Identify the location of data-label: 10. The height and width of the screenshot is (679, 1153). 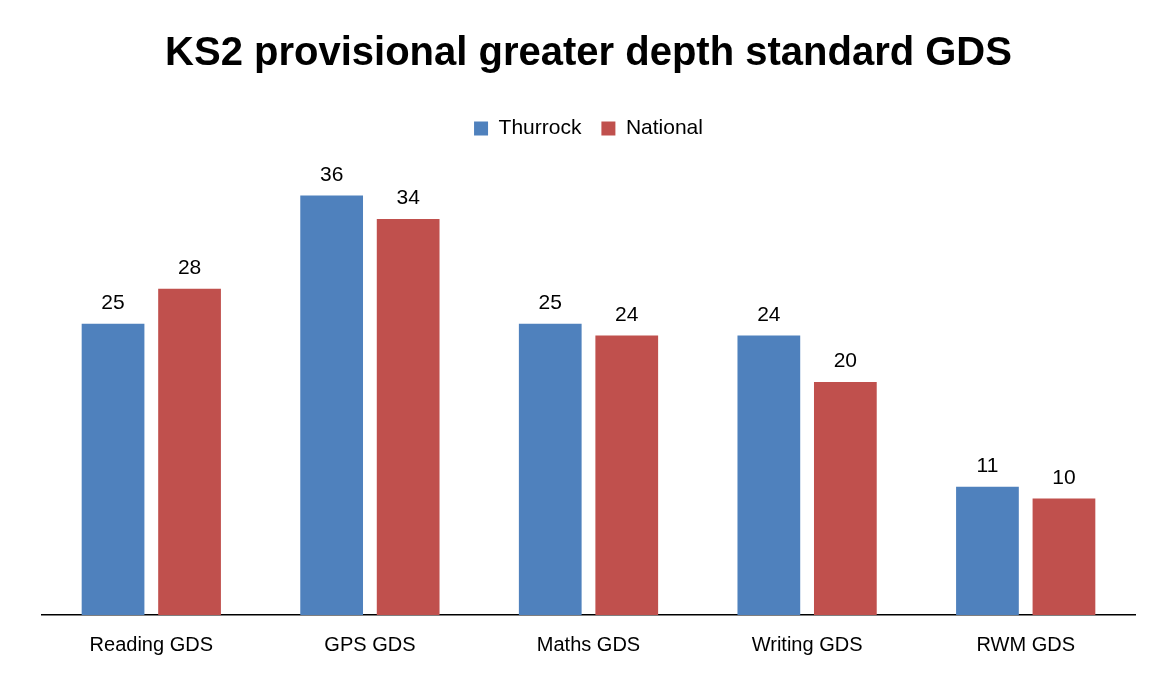
(1064, 476).